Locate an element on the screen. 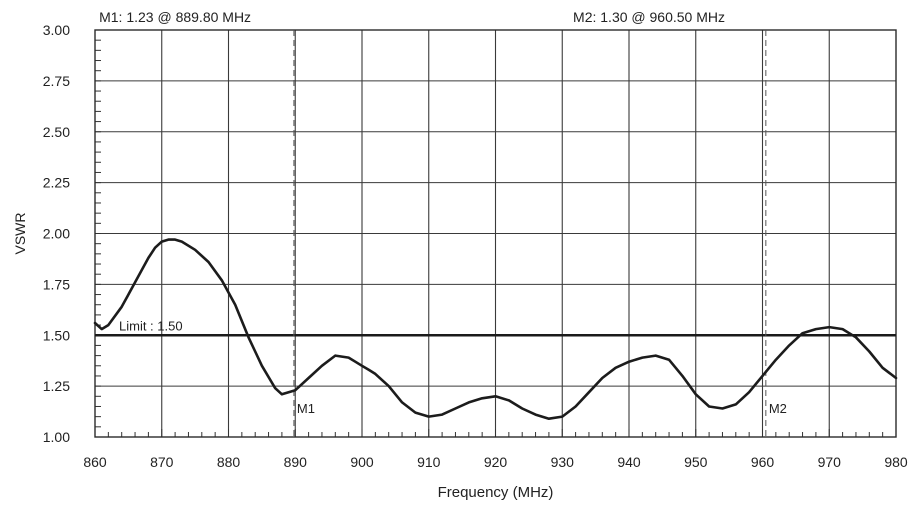  marker-label-m1: M1 is located at coordinates (306, 408).